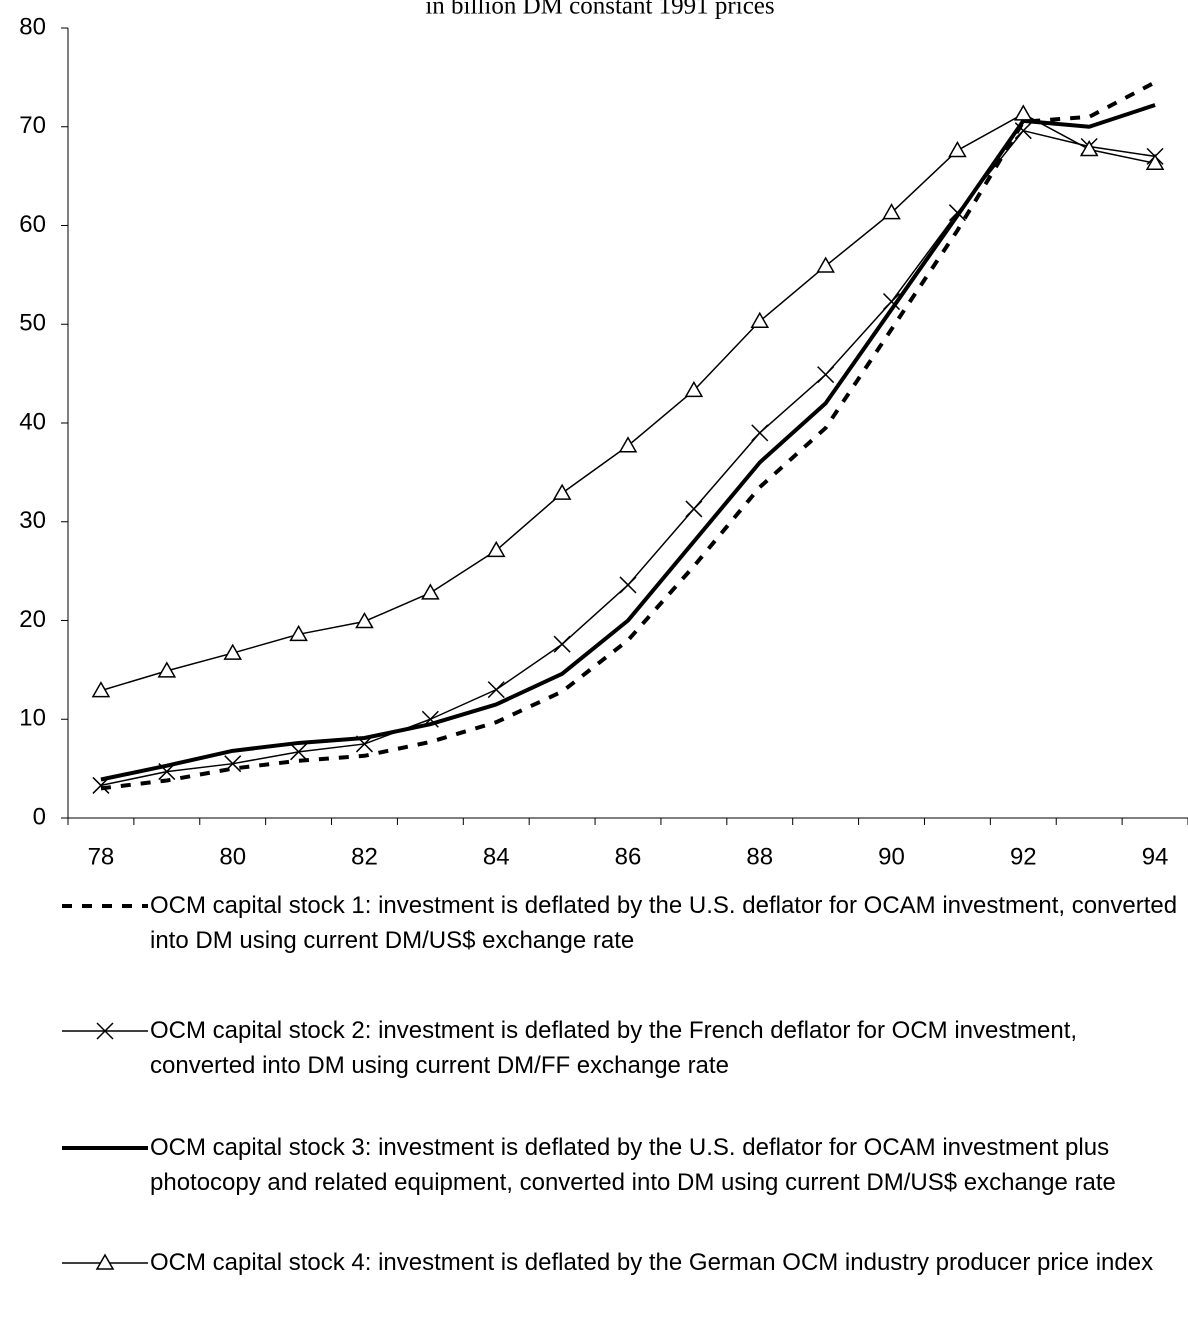  What do you see at coordinates (496, 856) in the screenshot?
I see `x-tick-label: 84` at bounding box center [496, 856].